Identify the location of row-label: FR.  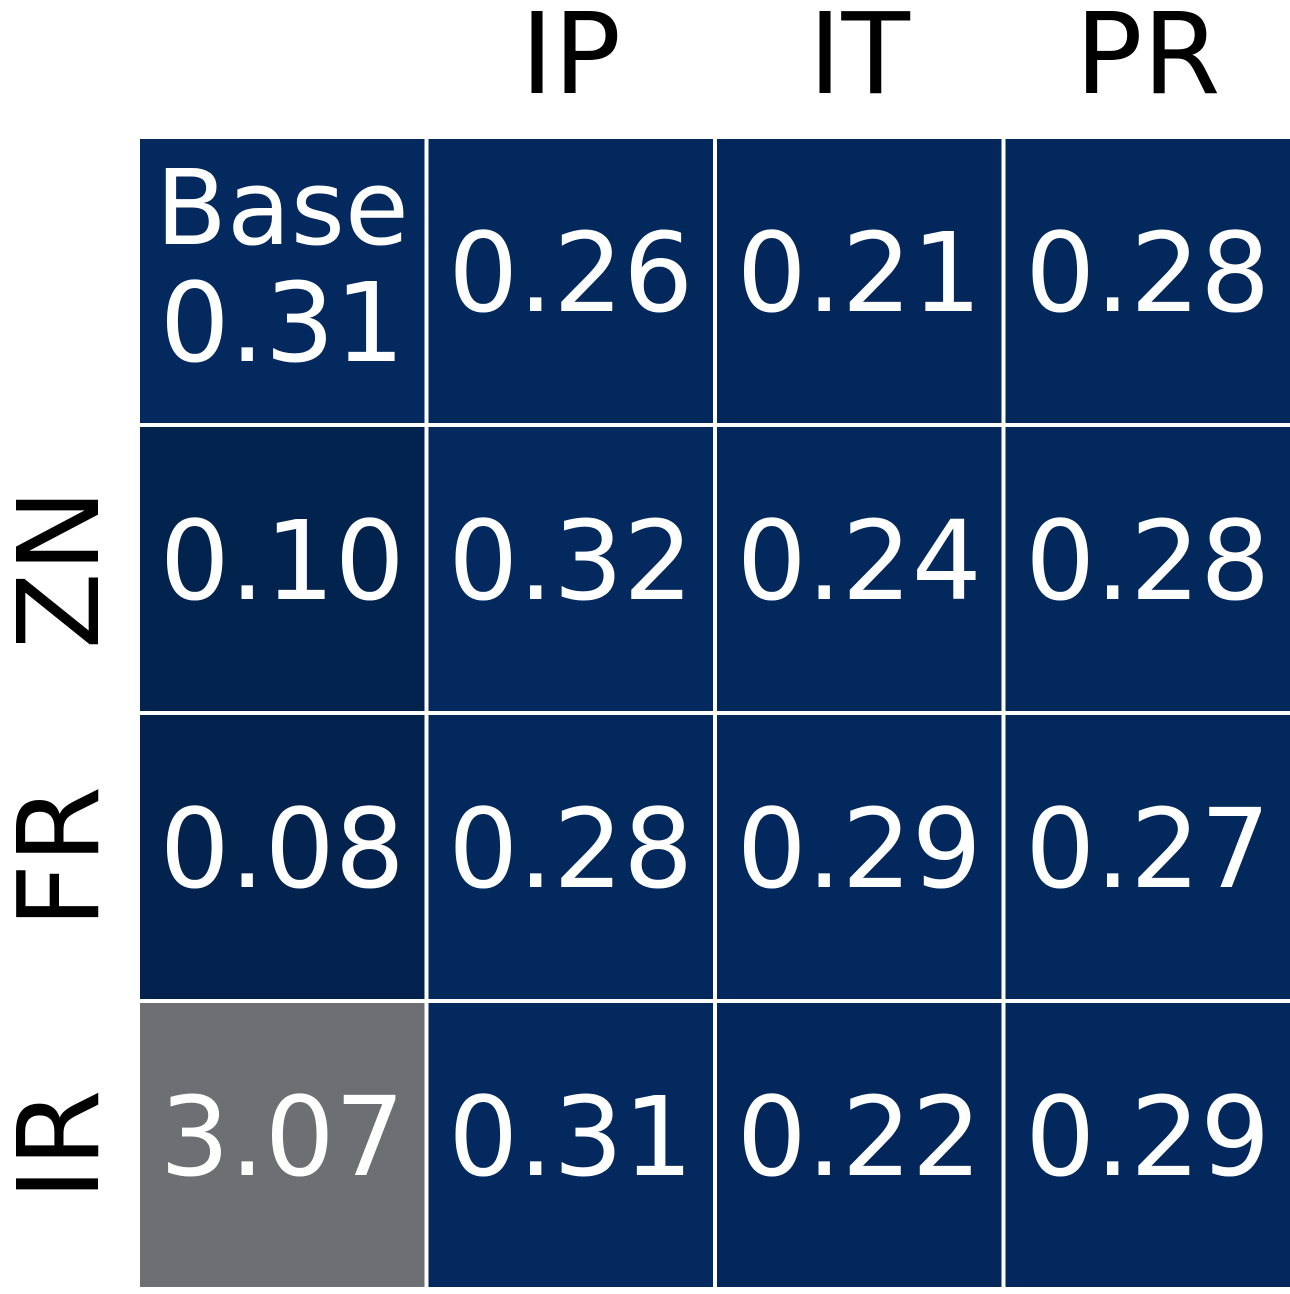
(62, 857).